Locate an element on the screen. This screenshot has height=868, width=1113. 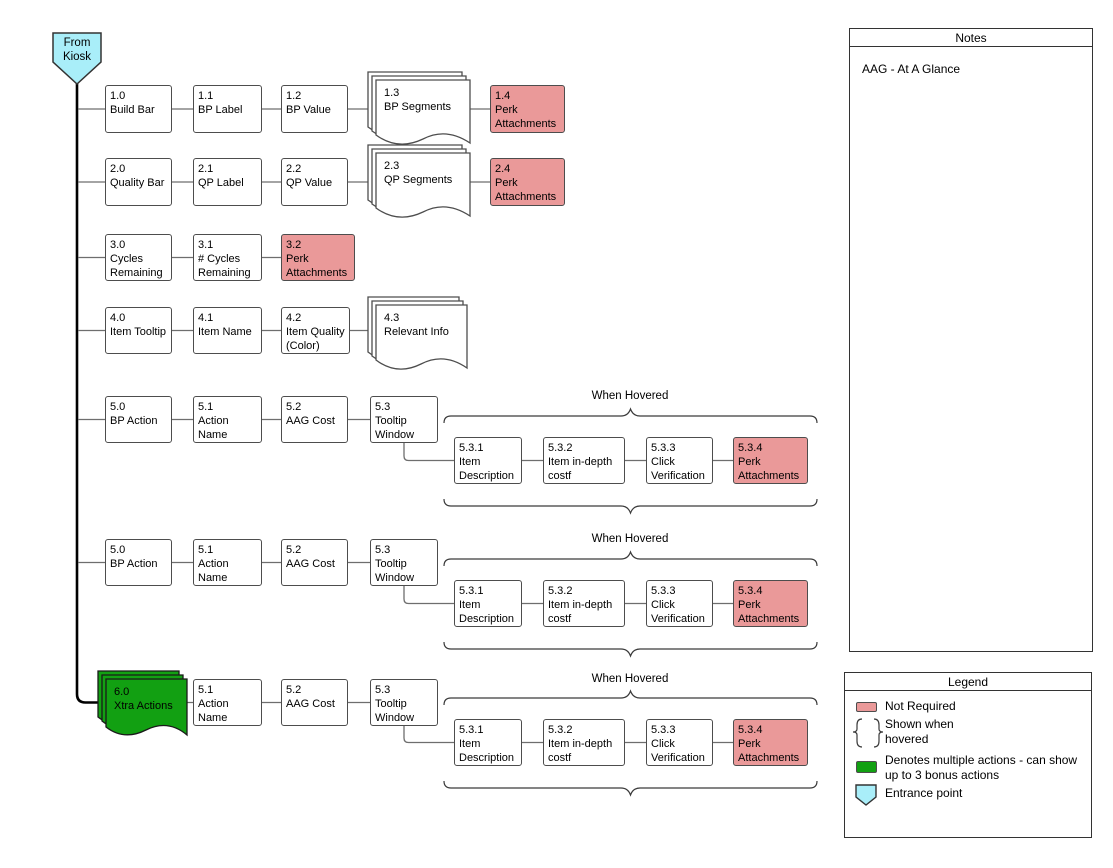
node-4-0-item-tooltip: 4.0 Item Tooltip is located at coordinates (138, 330).